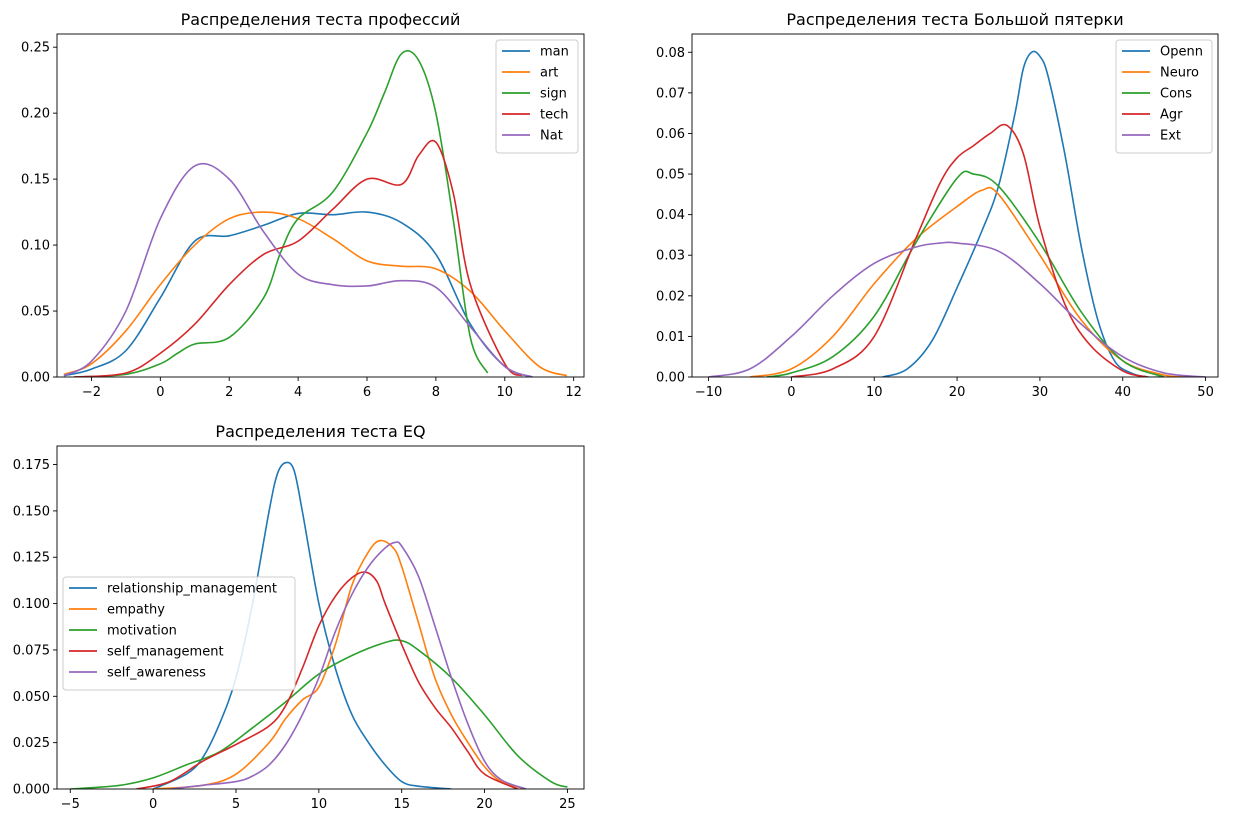 This screenshot has height=824, width=1242. I want to click on series-line-Nat, so click(298, 269).